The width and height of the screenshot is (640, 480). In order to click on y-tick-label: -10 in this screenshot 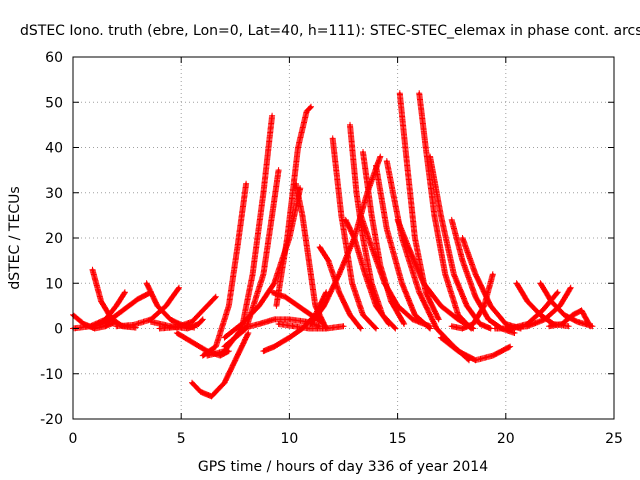, I will do `click(51, 375)`.